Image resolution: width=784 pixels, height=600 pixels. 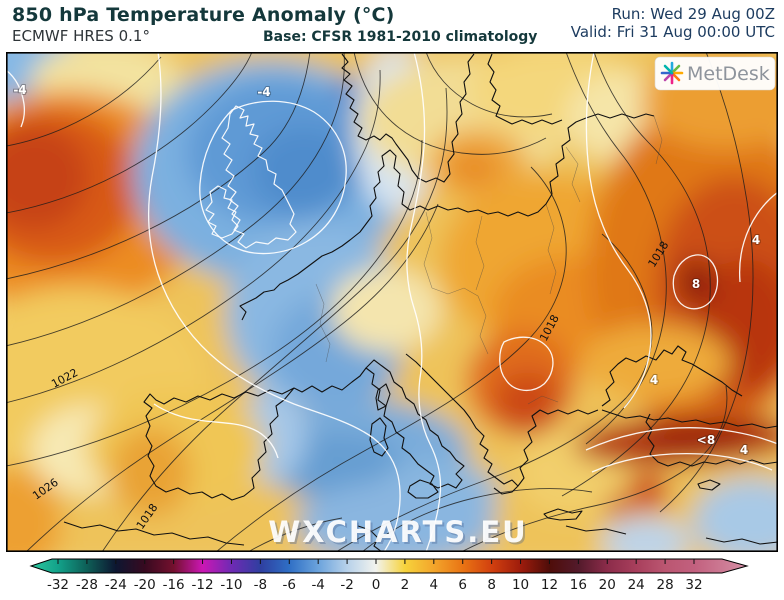 I want to click on aegean-coast, so click(x=558, y=448).